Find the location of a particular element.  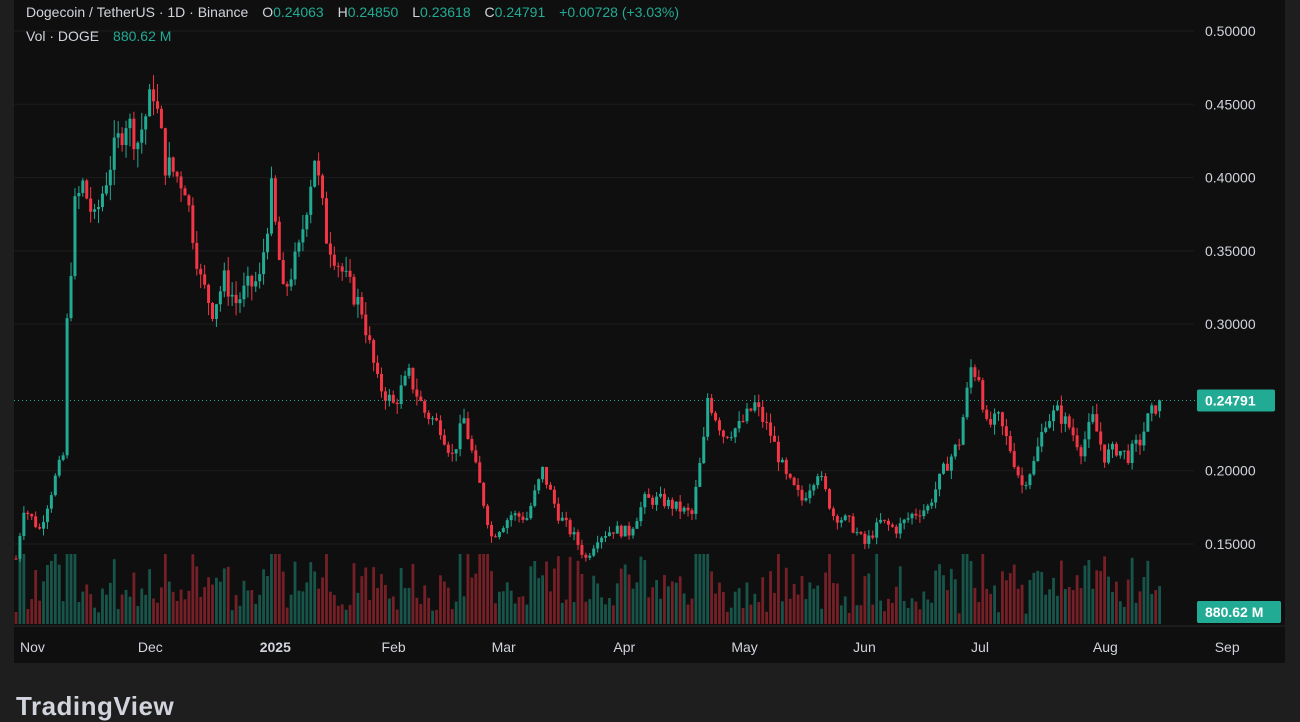

time-tick-label: Dec is located at coordinates (150, 647).